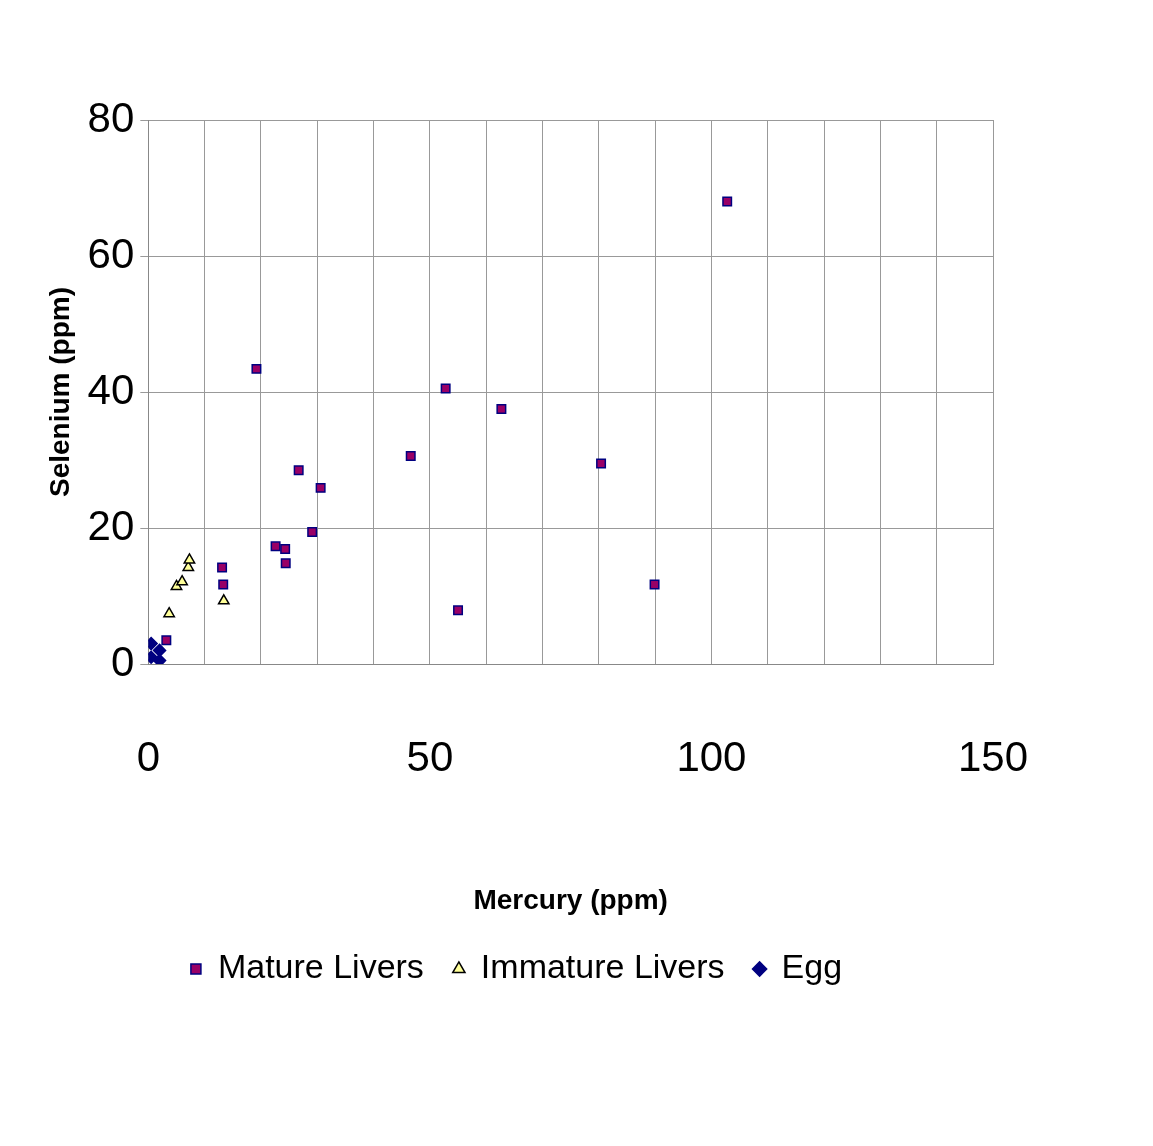  What do you see at coordinates (111, 389) in the screenshot?
I see `y-tick-label: 40` at bounding box center [111, 389].